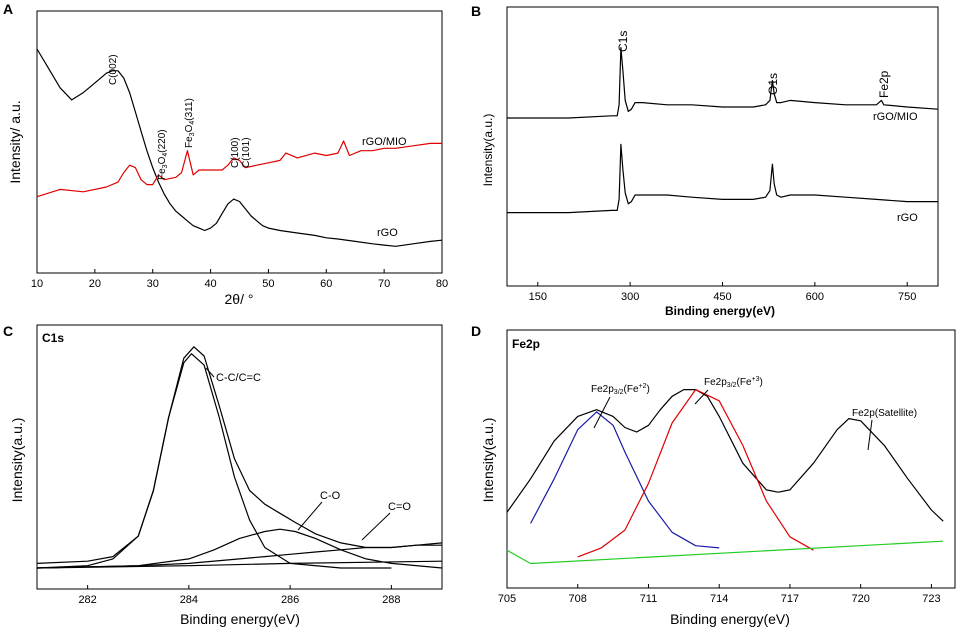 Image resolution: width=957 pixels, height=633 pixels. I want to click on xtick-label-b-4: 750, so click(907, 297).